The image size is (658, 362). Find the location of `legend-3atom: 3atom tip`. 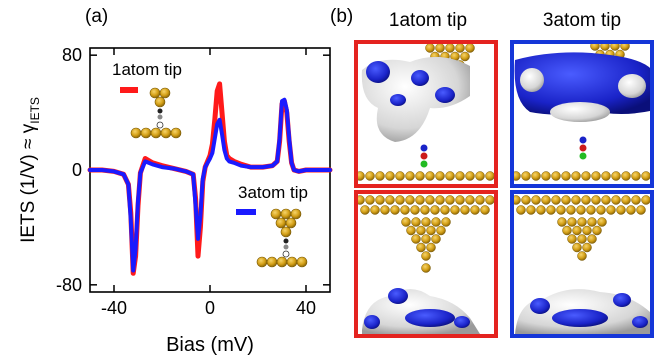

legend-3atom: 3atom tip is located at coordinates (272, 225).